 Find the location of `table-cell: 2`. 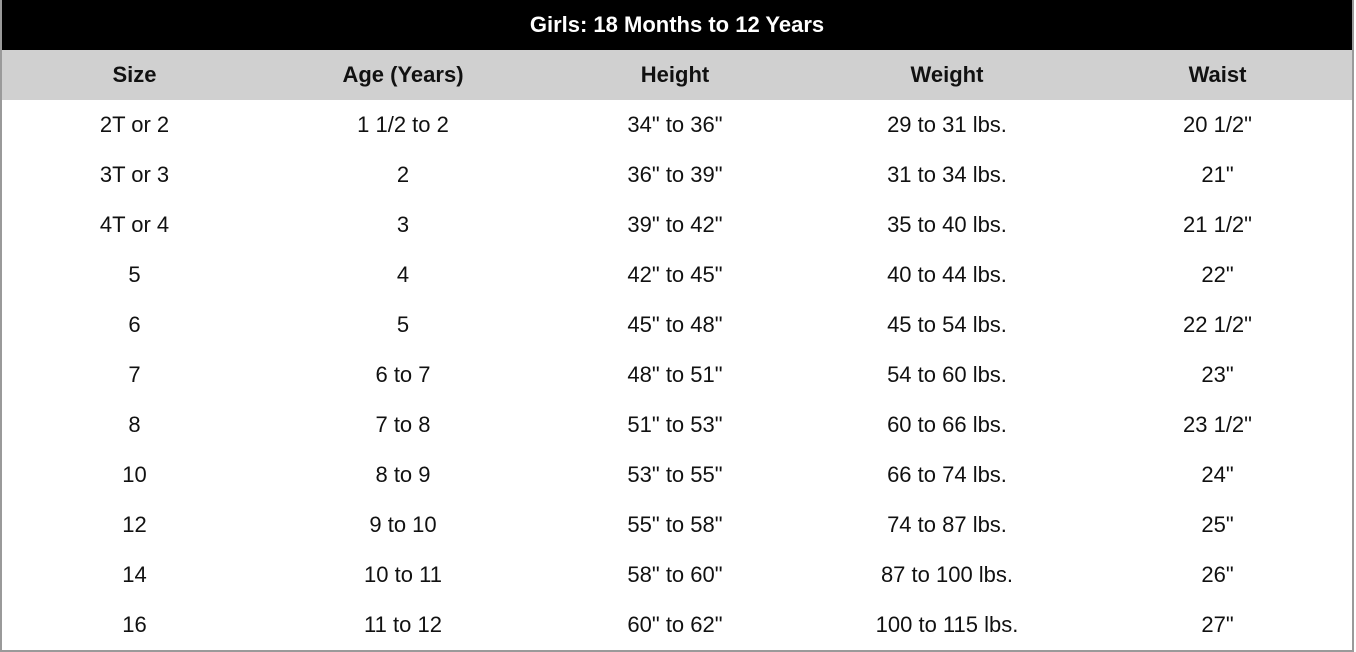

table-cell: 2 is located at coordinates (404, 176).